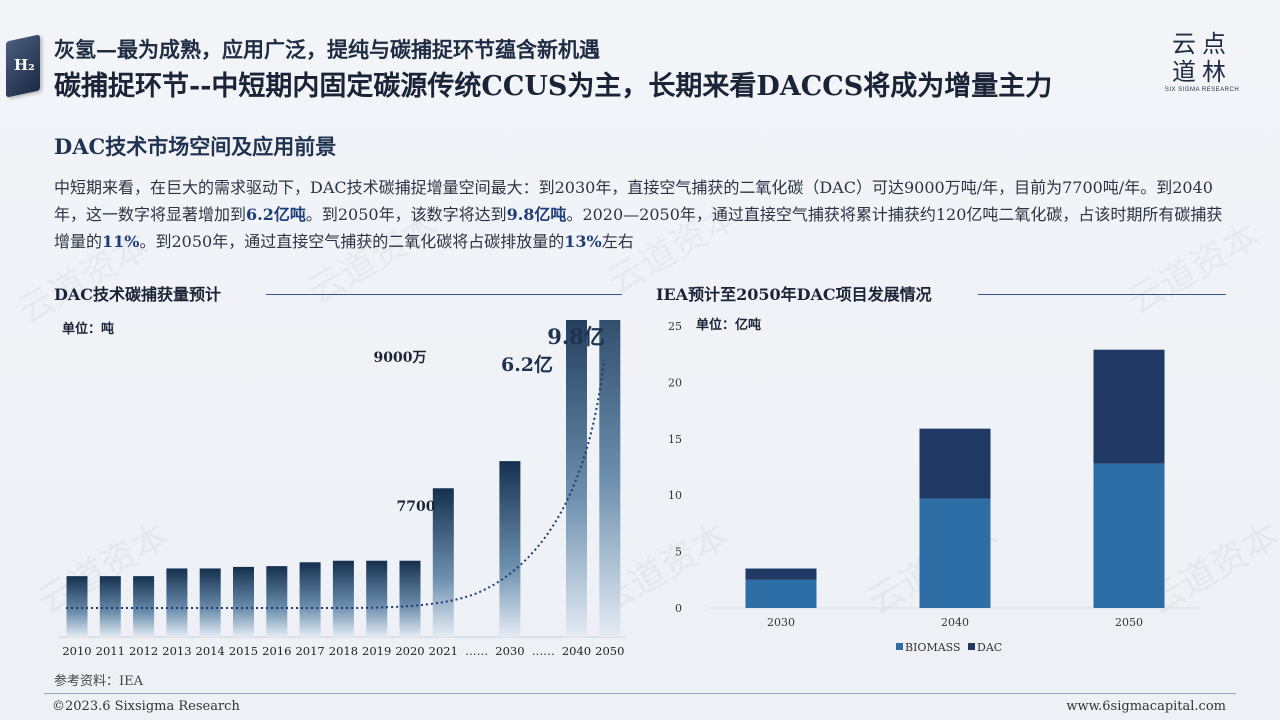  I want to click on right-chart-heading: IEA预计至2050年DAC项目发展情况, so click(794, 294).